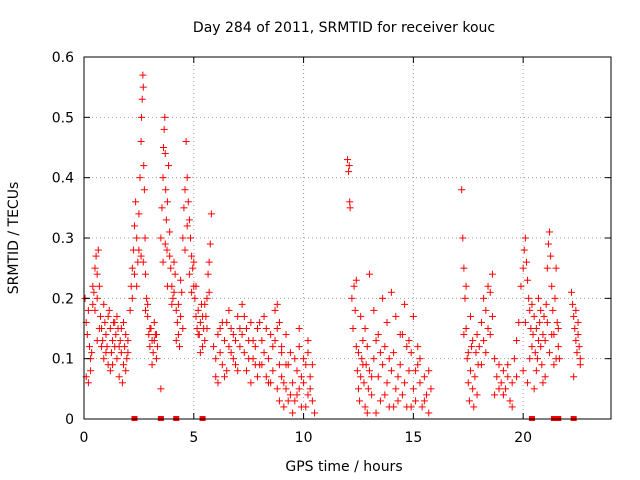 Image resolution: width=640 pixels, height=480 pixels. Describe the element at coordinates (63, 360) in the screenshot. I see `y-tick-label: 0.1` at that location.